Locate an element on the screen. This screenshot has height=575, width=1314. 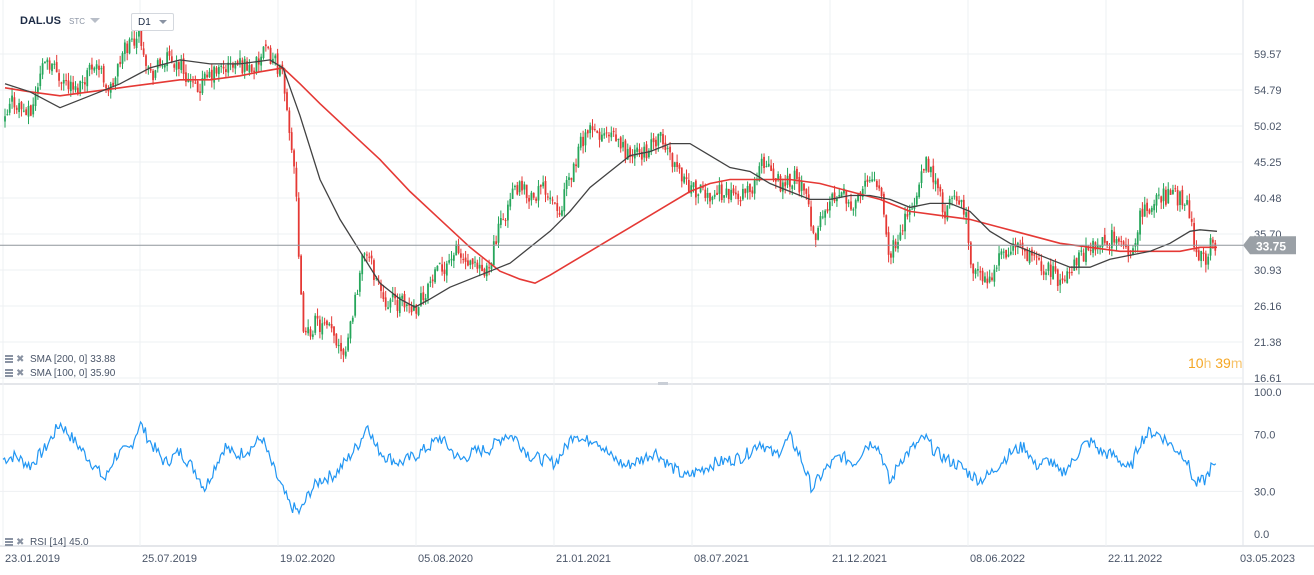
symbol-label: DAL.US is located at coordinates (40, 21).